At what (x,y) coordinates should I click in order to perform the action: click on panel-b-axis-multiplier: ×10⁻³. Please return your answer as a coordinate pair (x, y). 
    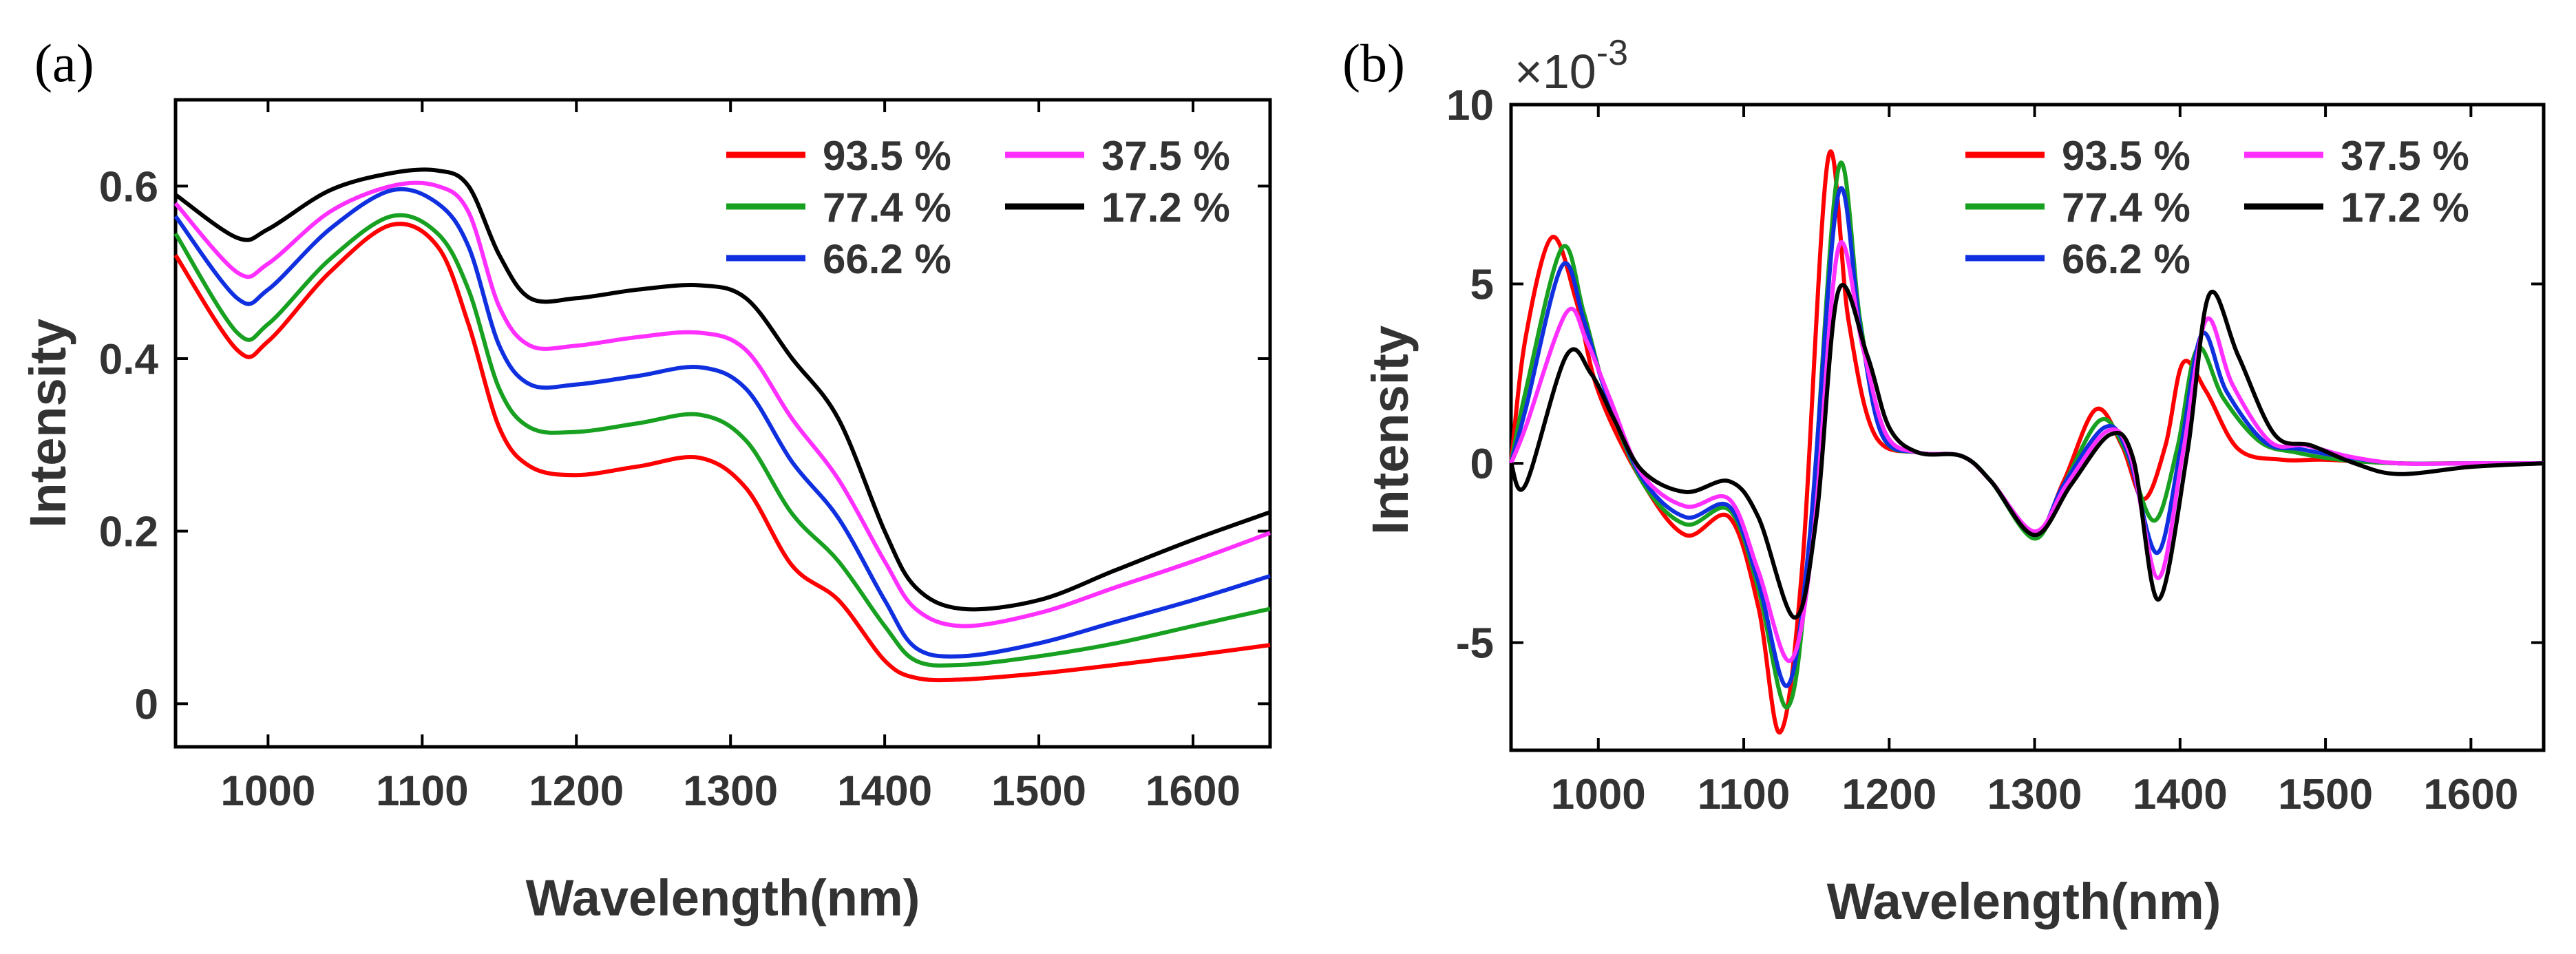
    Looking at the image, I should click on (1571, 65).